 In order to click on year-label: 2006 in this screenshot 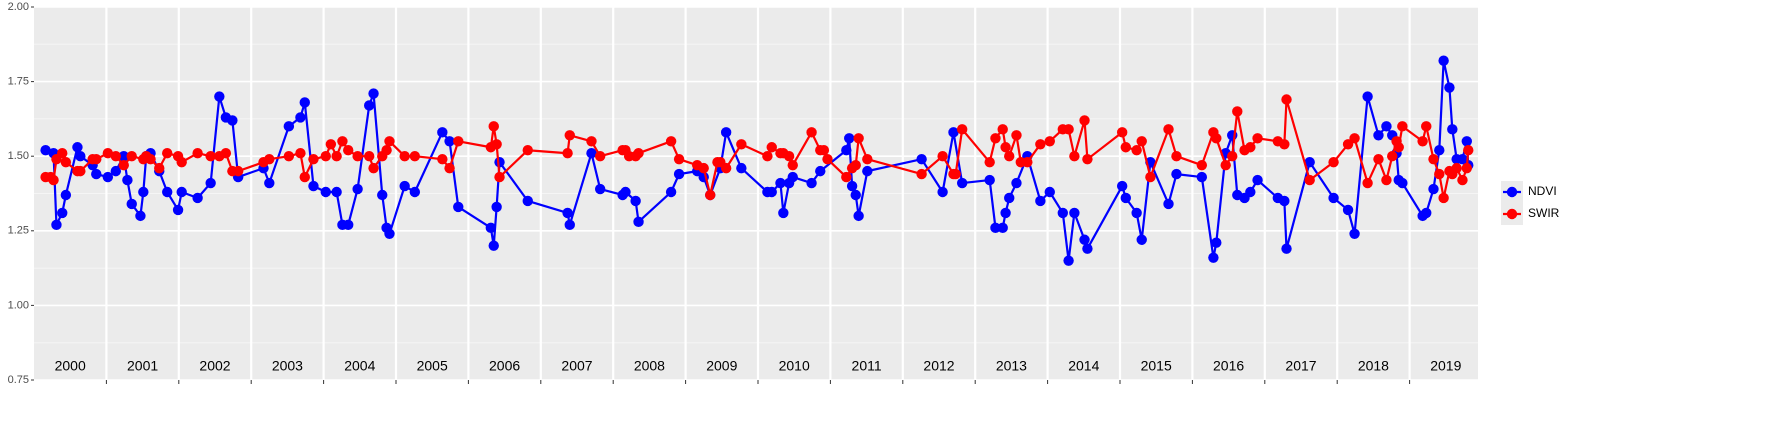, I will do `click(504, 366)`.